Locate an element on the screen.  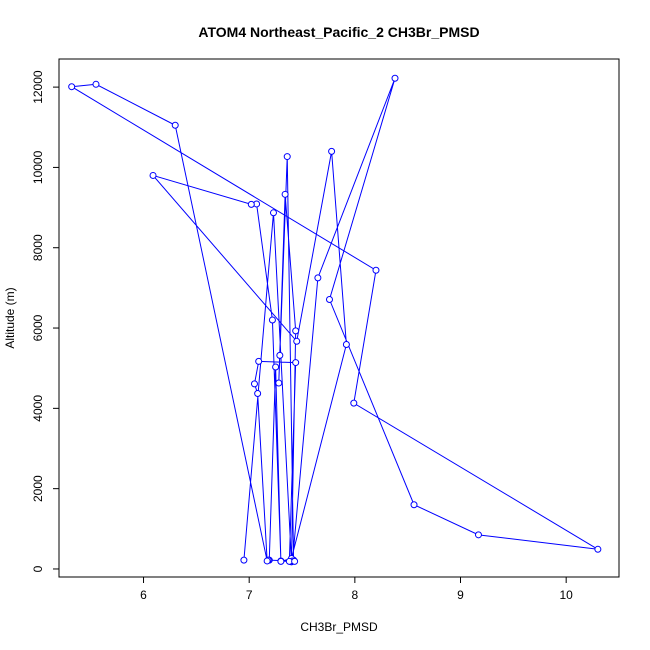
x-axis: 6 7 8 9 10 is located at coordinates (356, 589).